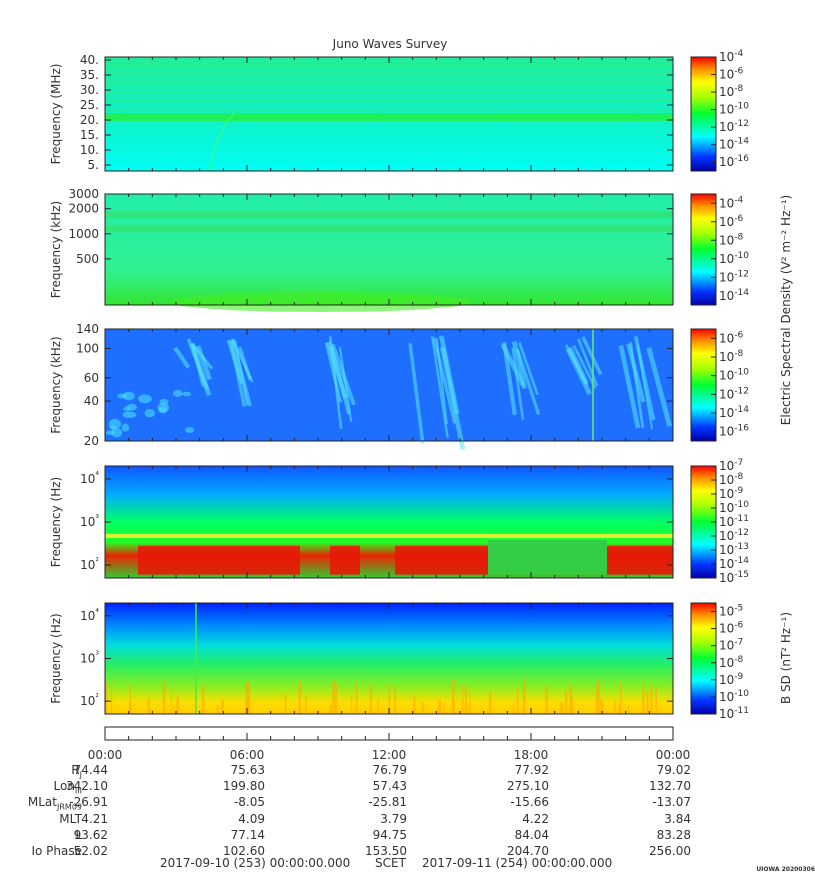  Describe the element at coordinates (222, 141) in the screenshot. I see `arc-emission` at that location.